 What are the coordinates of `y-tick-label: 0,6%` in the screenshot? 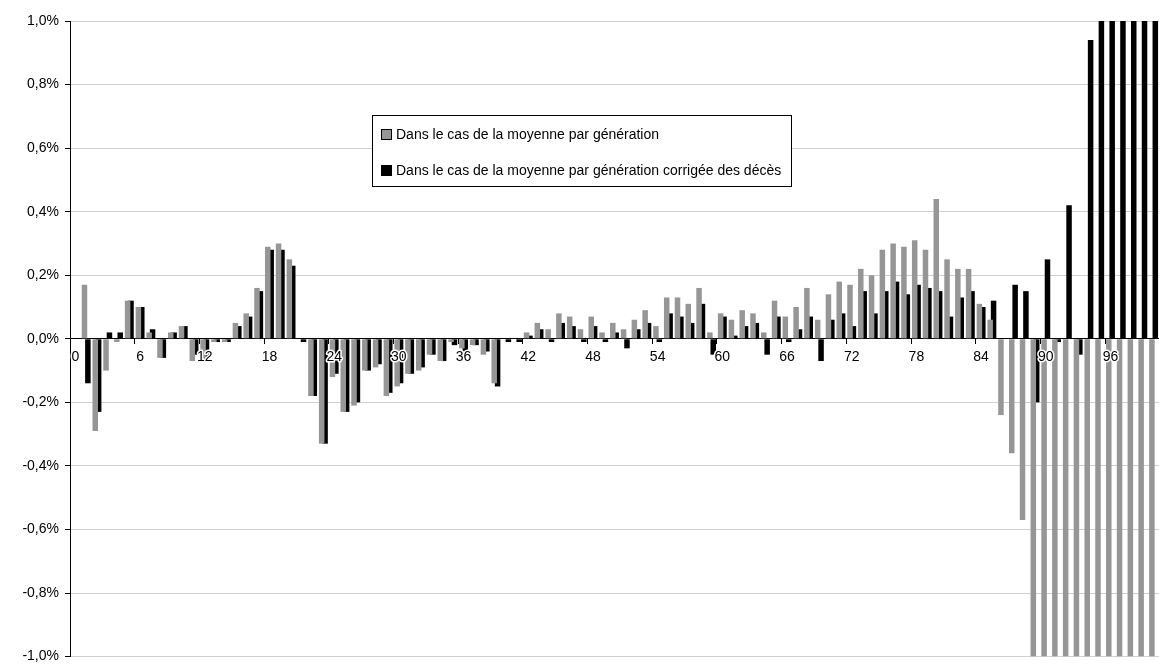 It's located at (43, 146).